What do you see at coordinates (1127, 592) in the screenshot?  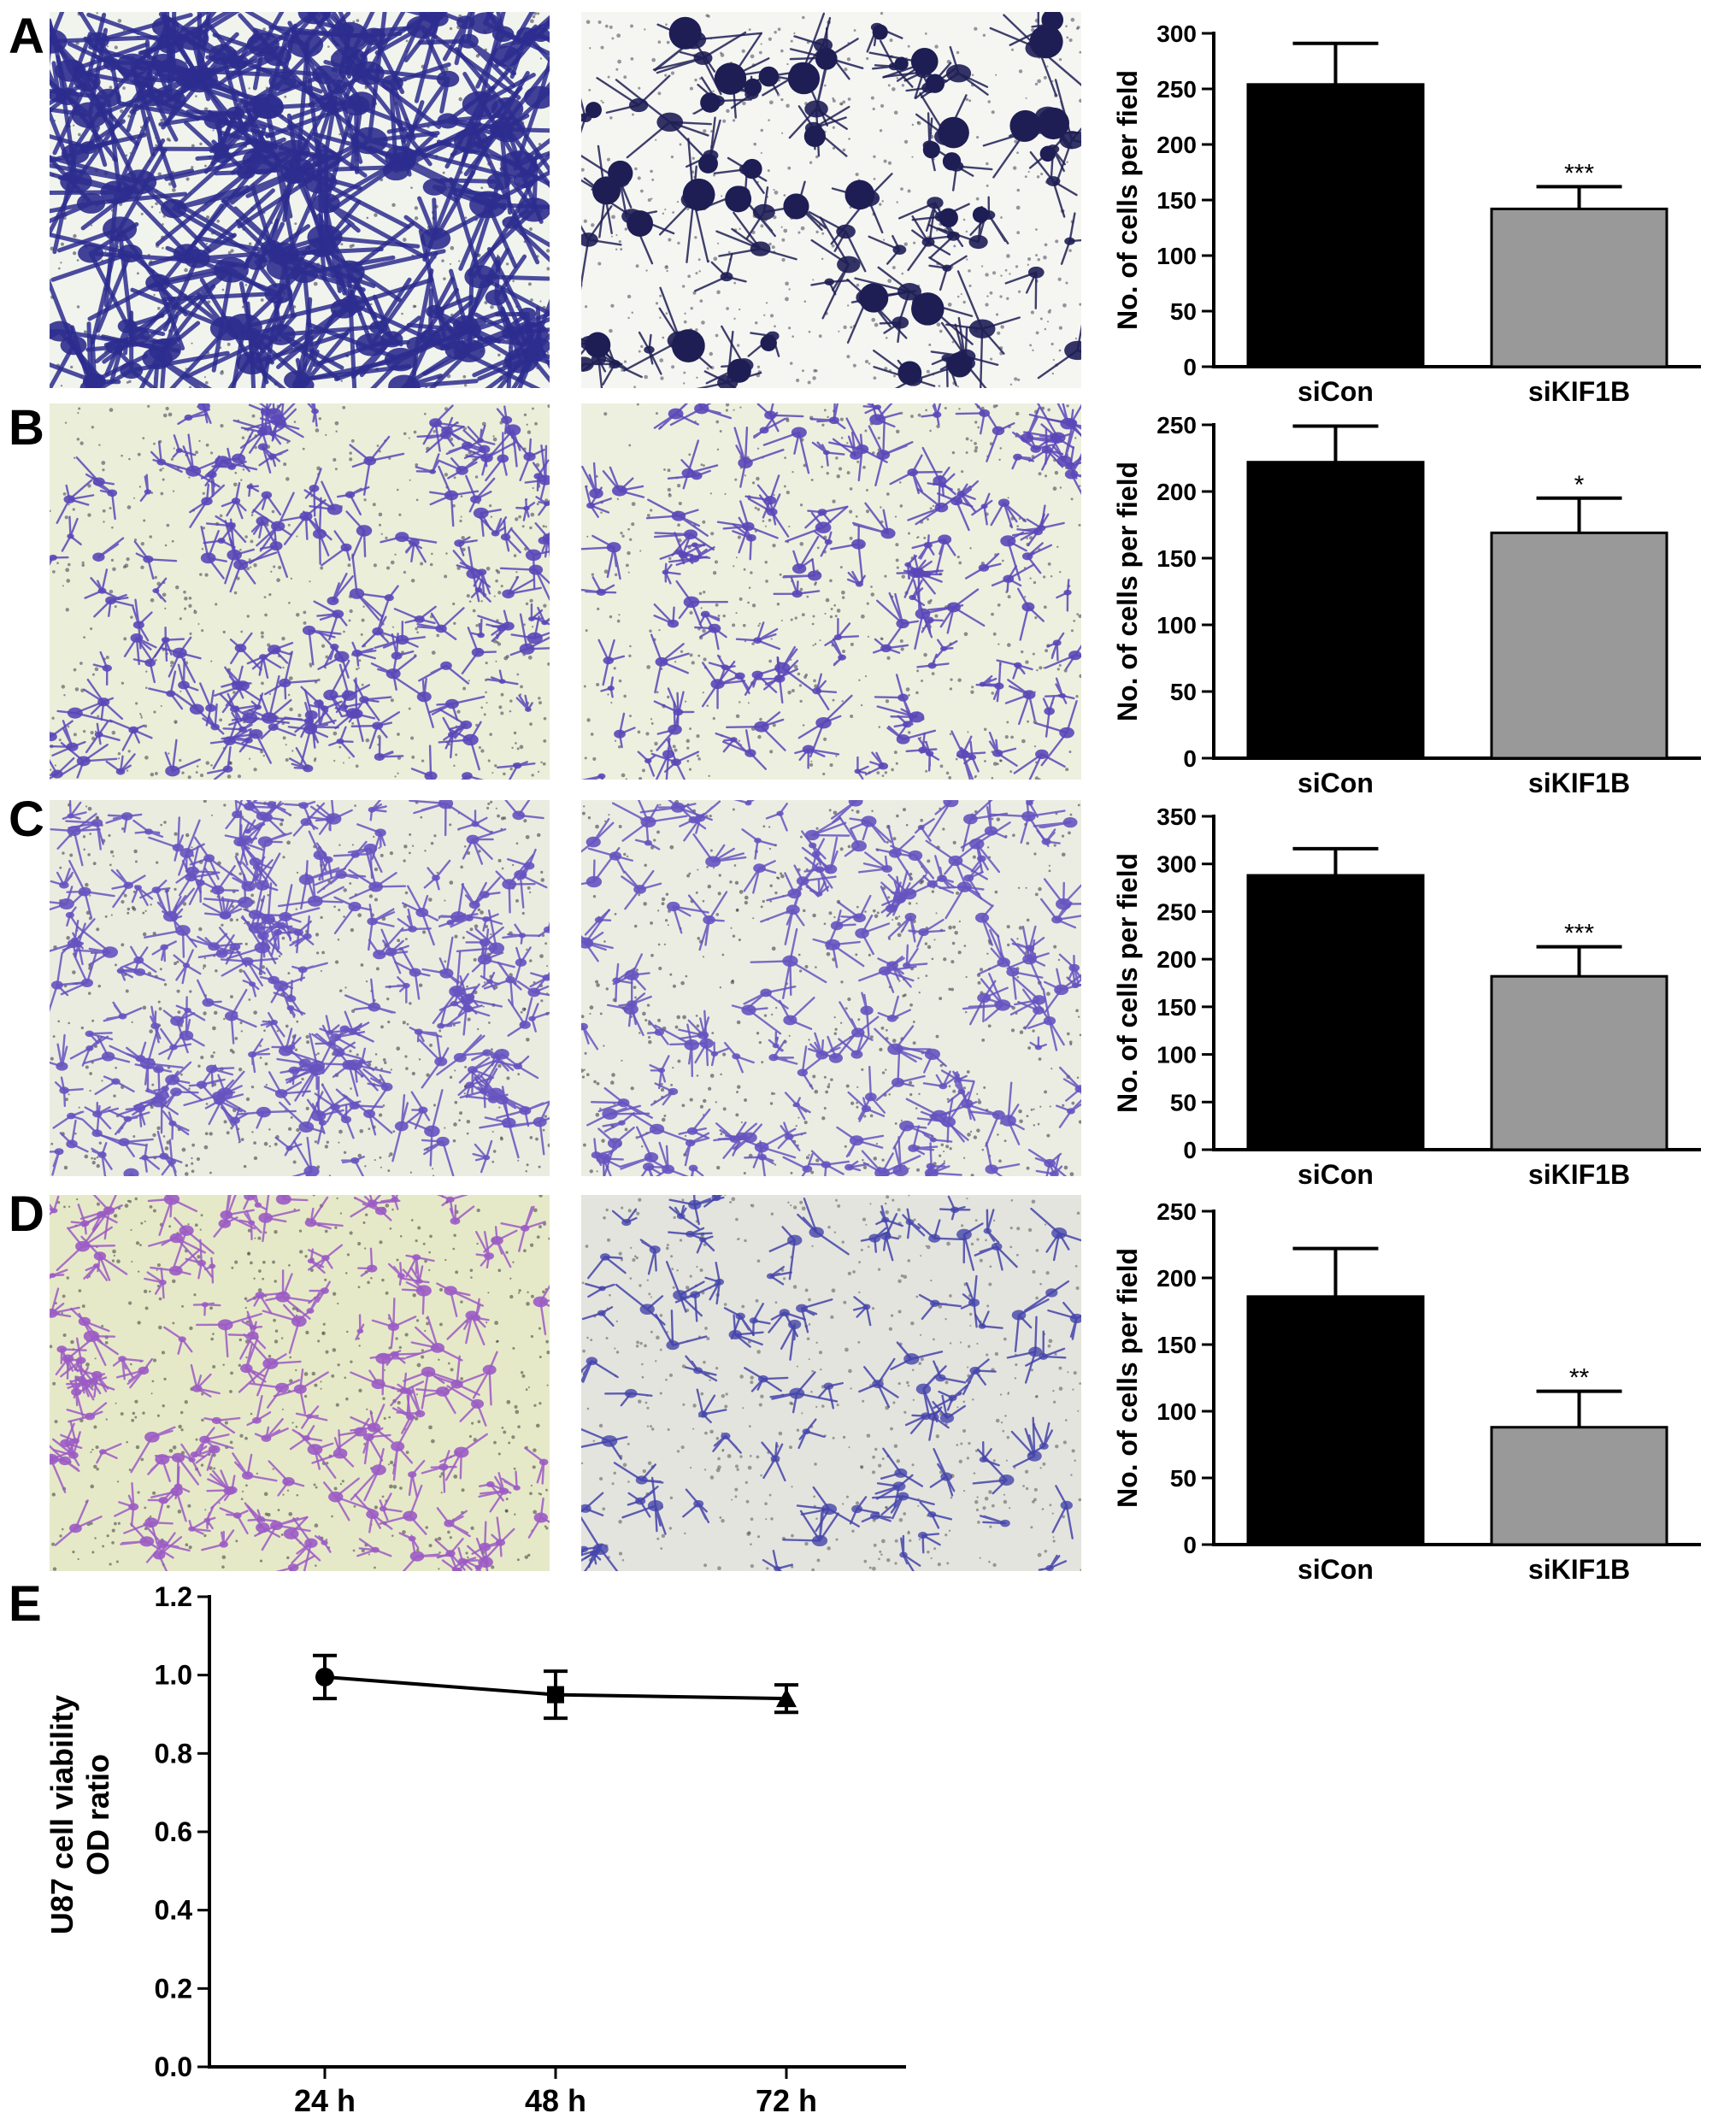 I see `chart-b-ylabel: No. of cells per field` at bounding box center [1127, 592].